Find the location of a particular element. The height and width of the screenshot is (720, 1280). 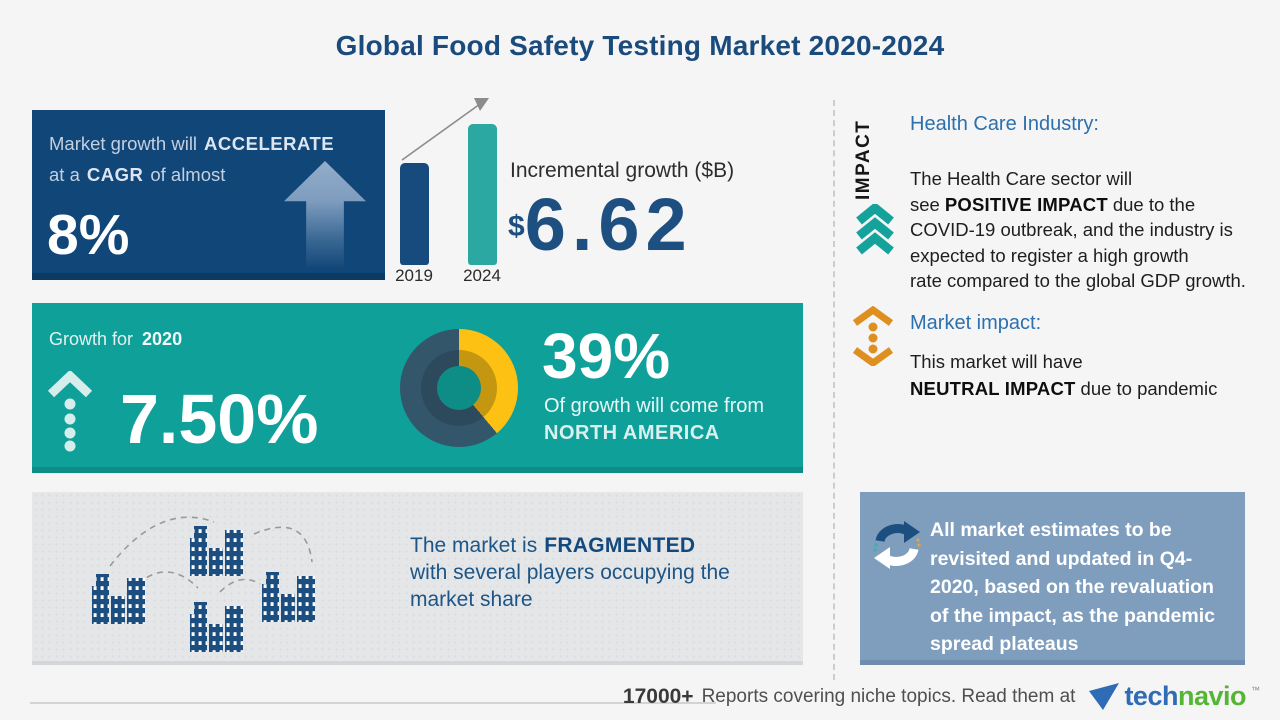

fragmented-line-1: The market is FRAGMENTED is located at coordinates (570, 545).